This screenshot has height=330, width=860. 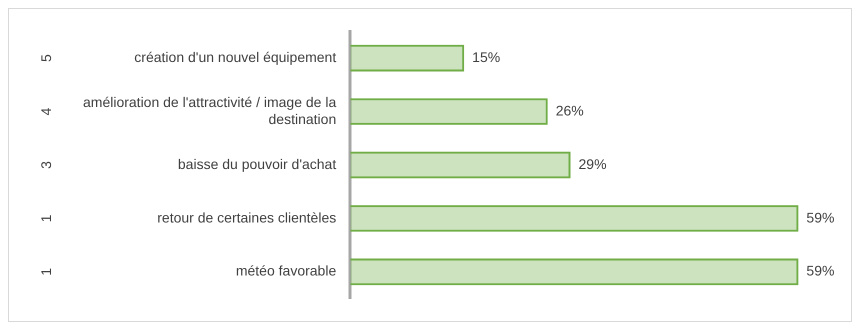 What do you see at coordinates (46, 58) in the screenshot?
I see `text: 5` at bounding box center [46, 58].